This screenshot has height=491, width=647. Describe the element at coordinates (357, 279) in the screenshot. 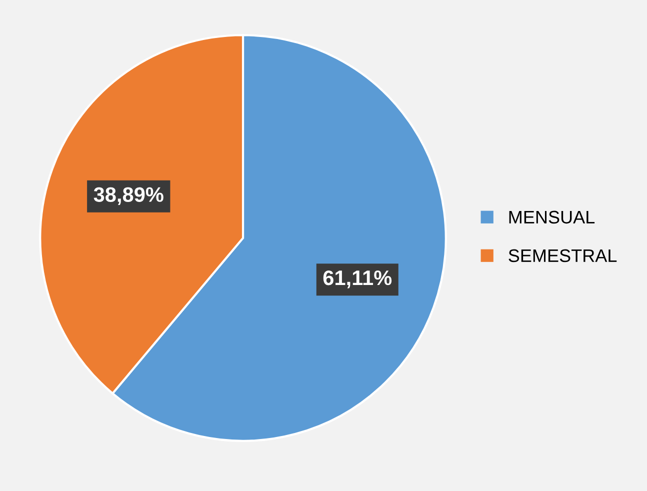

I see `data-label: 61,11%` at that location.